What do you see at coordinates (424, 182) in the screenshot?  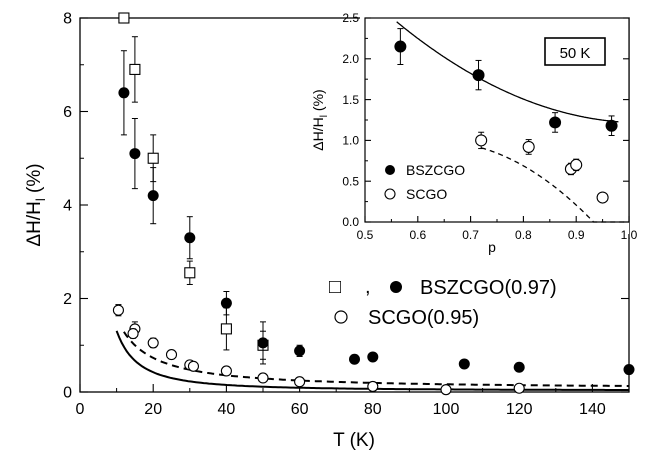 I see `inset-legend: BSZCGO SCGO` at bounding box center [424, 182].